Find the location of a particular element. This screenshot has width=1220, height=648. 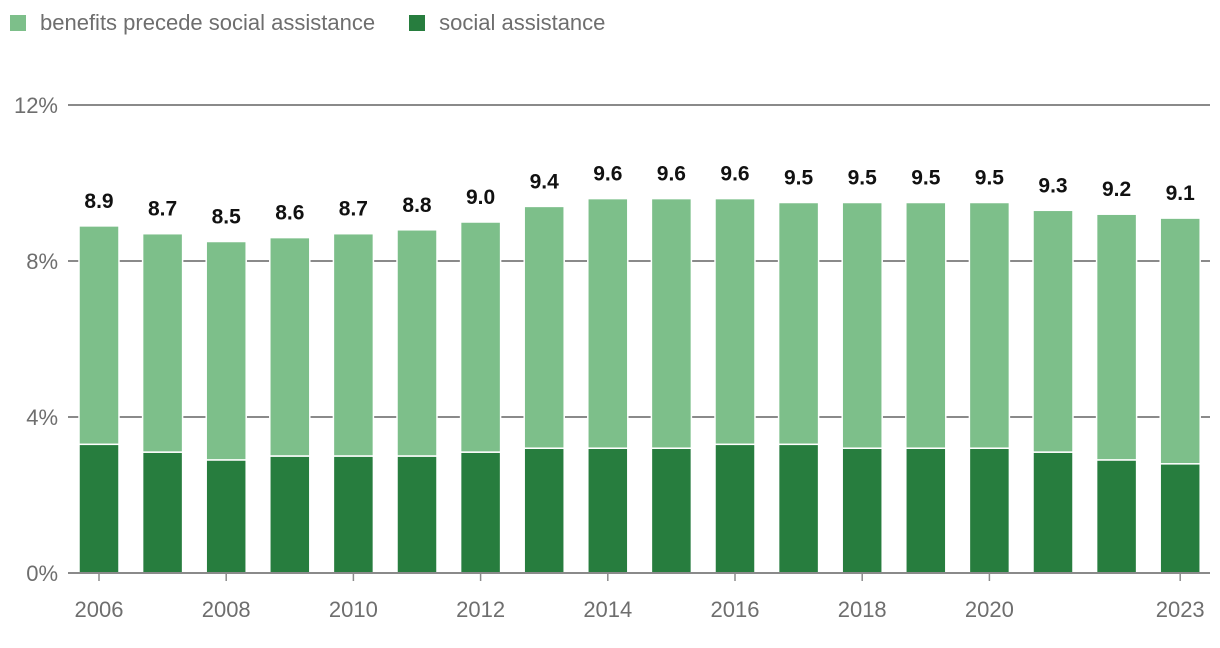

x-tick-label: 2008 is located at coordinates (226, 609).